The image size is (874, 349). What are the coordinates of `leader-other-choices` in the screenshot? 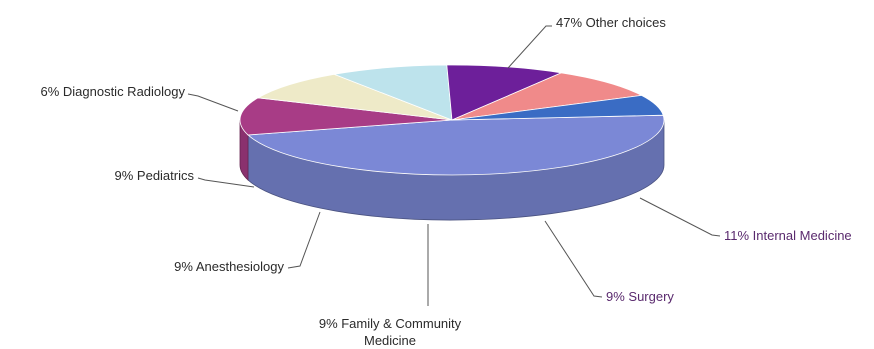 It's located at (529, 47).